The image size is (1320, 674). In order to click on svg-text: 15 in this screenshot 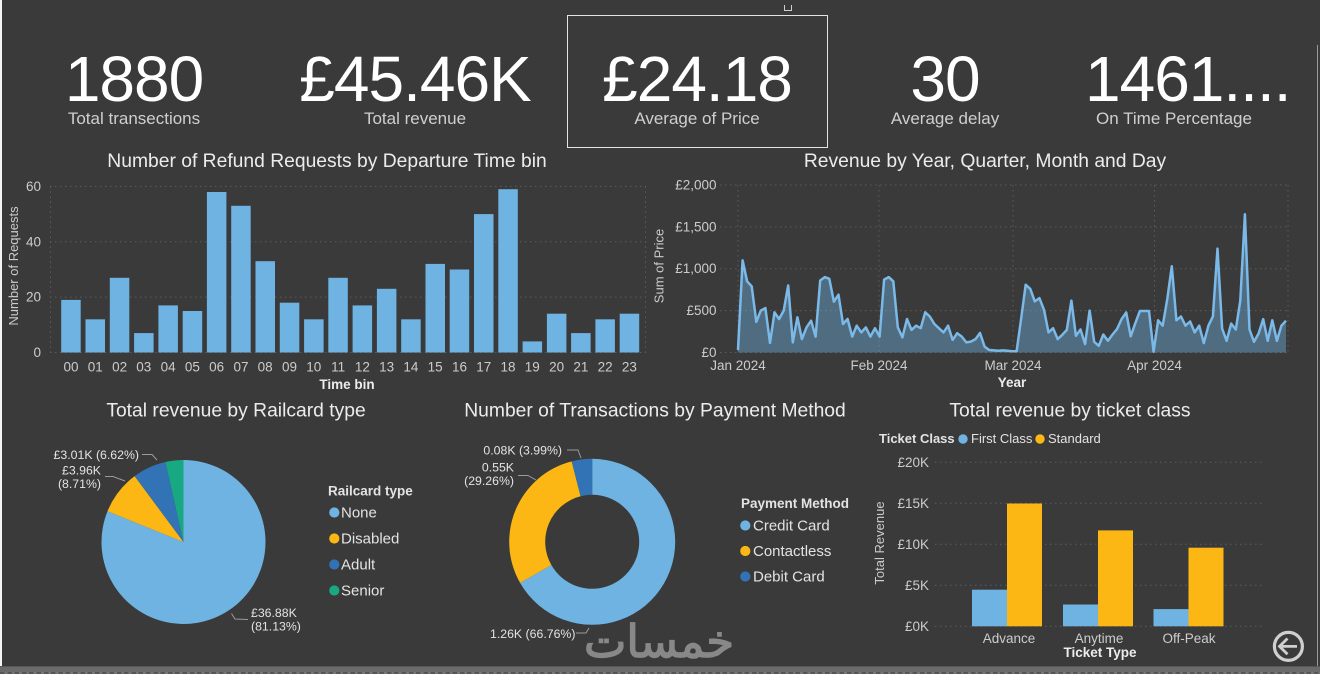, I will do `click(435, 367)`.